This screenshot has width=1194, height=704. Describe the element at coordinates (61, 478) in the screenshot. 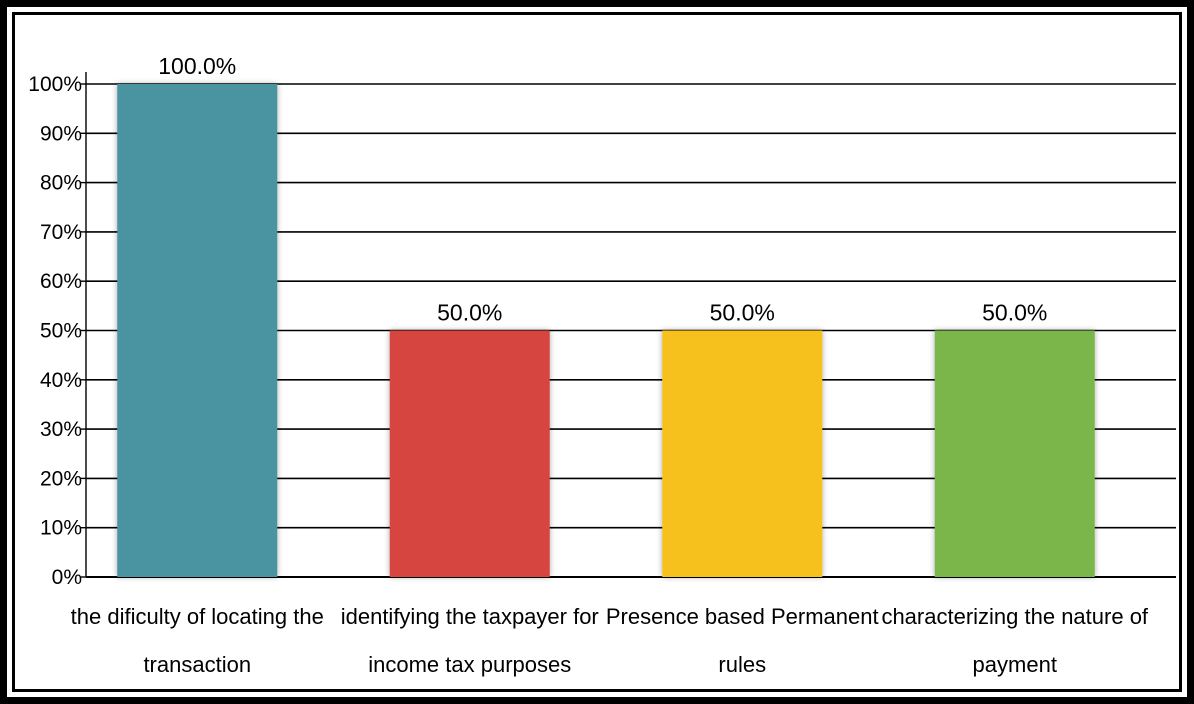

I see `y-tick-label: 20%` at that location.